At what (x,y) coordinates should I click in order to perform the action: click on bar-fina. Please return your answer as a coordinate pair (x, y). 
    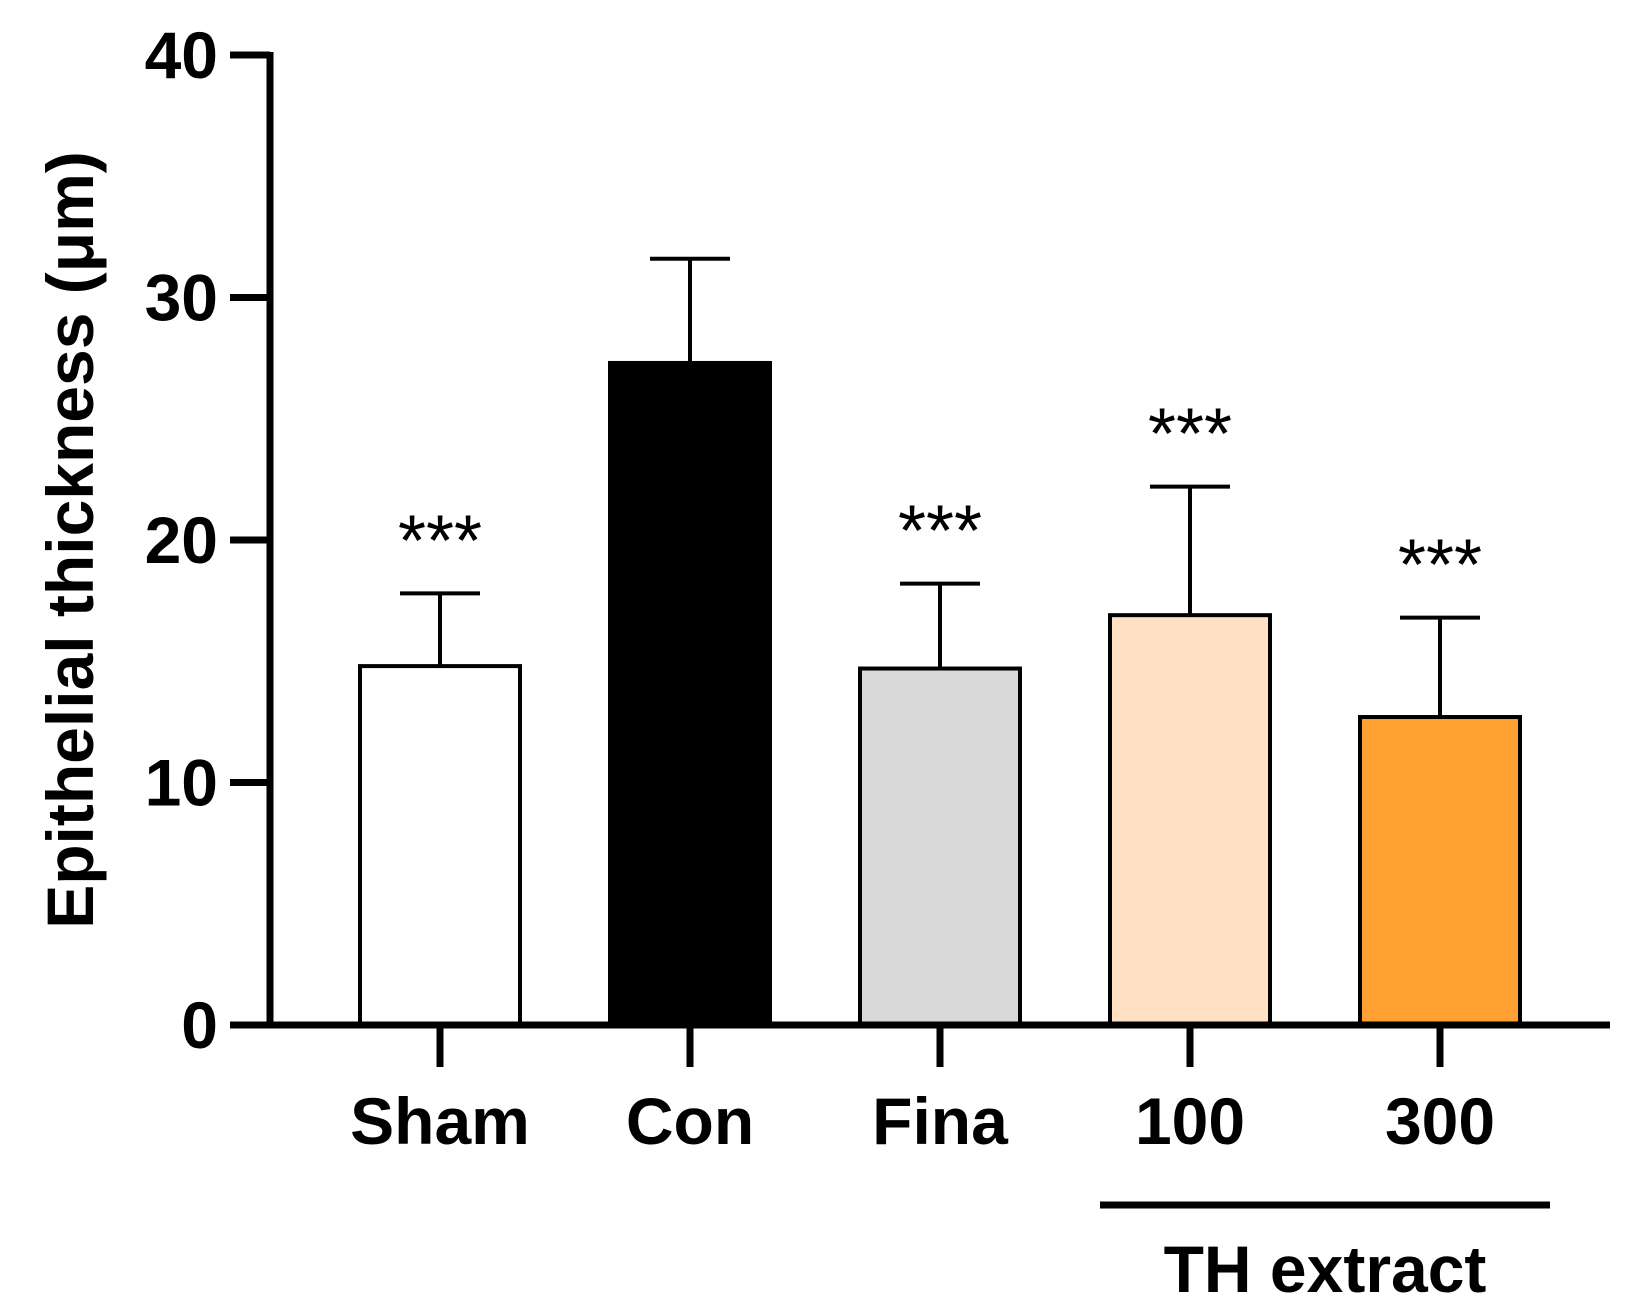
    Looking at the image, I should click on (940, 847).